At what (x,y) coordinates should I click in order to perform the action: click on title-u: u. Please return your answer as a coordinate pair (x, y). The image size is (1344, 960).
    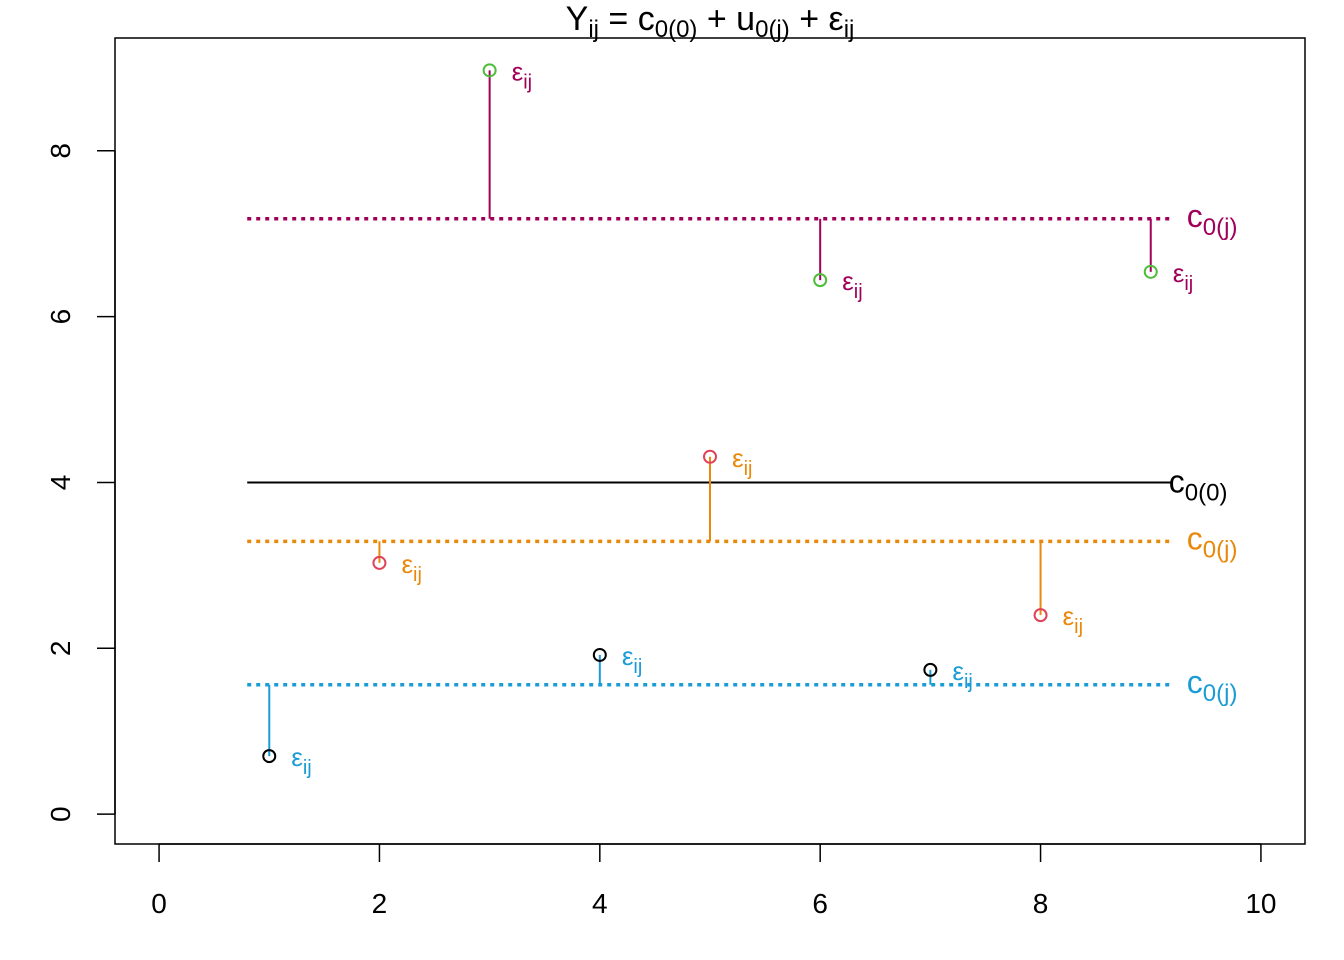
    Looking at the image, I should click on (745, 19).